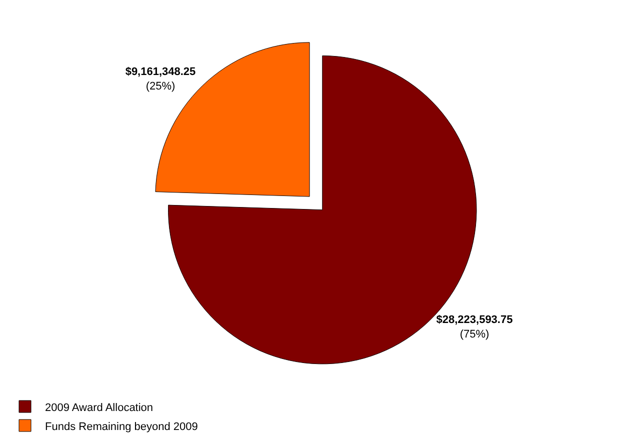 The image size is (632, 445). What do you see at coordinates (474, 327) in the screenshot?
I see `data-label: $28,223,593.75 (75%)` at bounding box center [474, 327].